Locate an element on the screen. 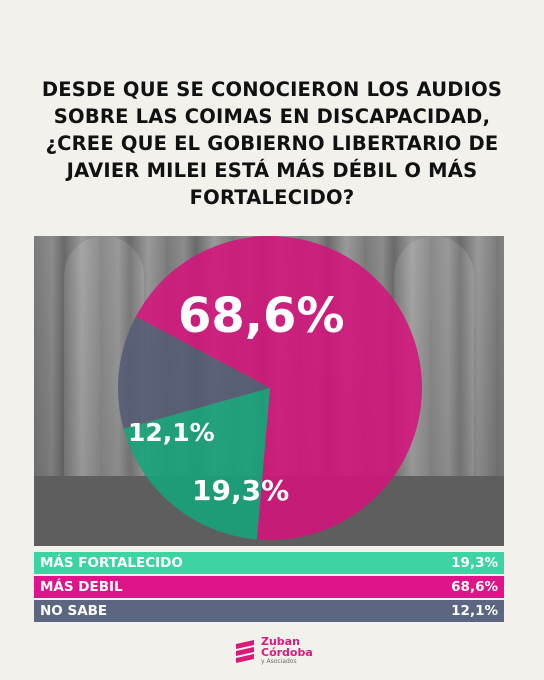  brand-logo: Zuban Córdoba y Asociados is located at coordinates (273, 651).